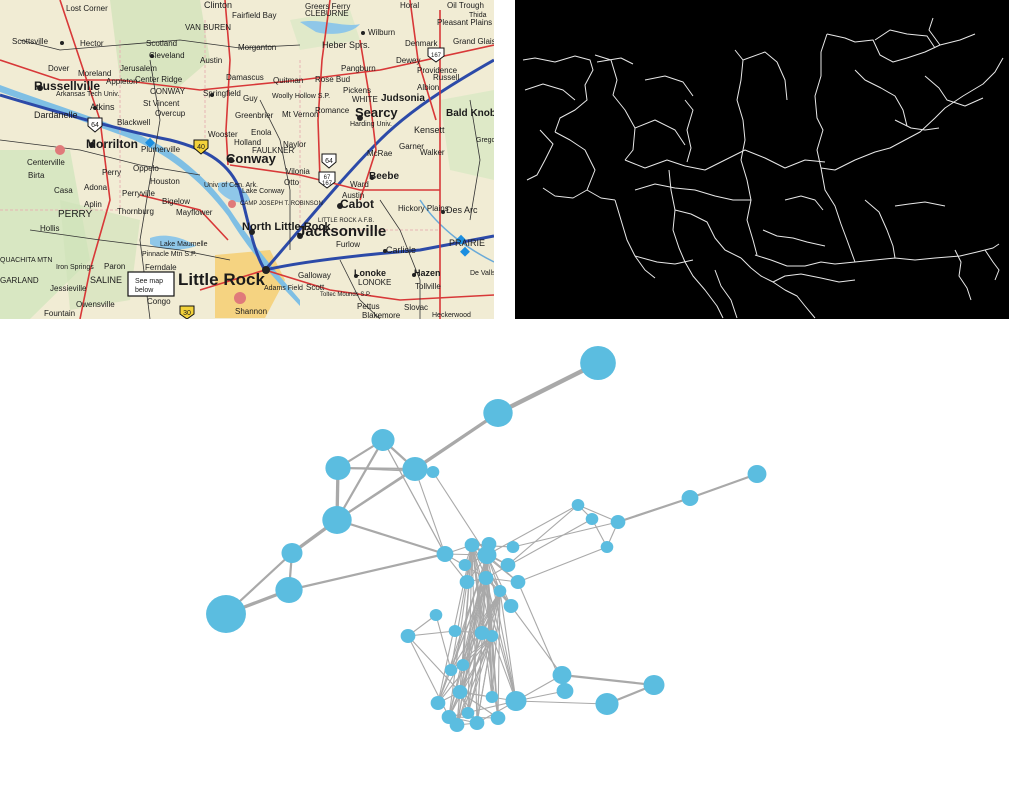 The height and width of the screenshot is (791, 1009). Describe the element at coordinates (134, 122) in the screenshot. I see `map-label: Blackwell` at that location.